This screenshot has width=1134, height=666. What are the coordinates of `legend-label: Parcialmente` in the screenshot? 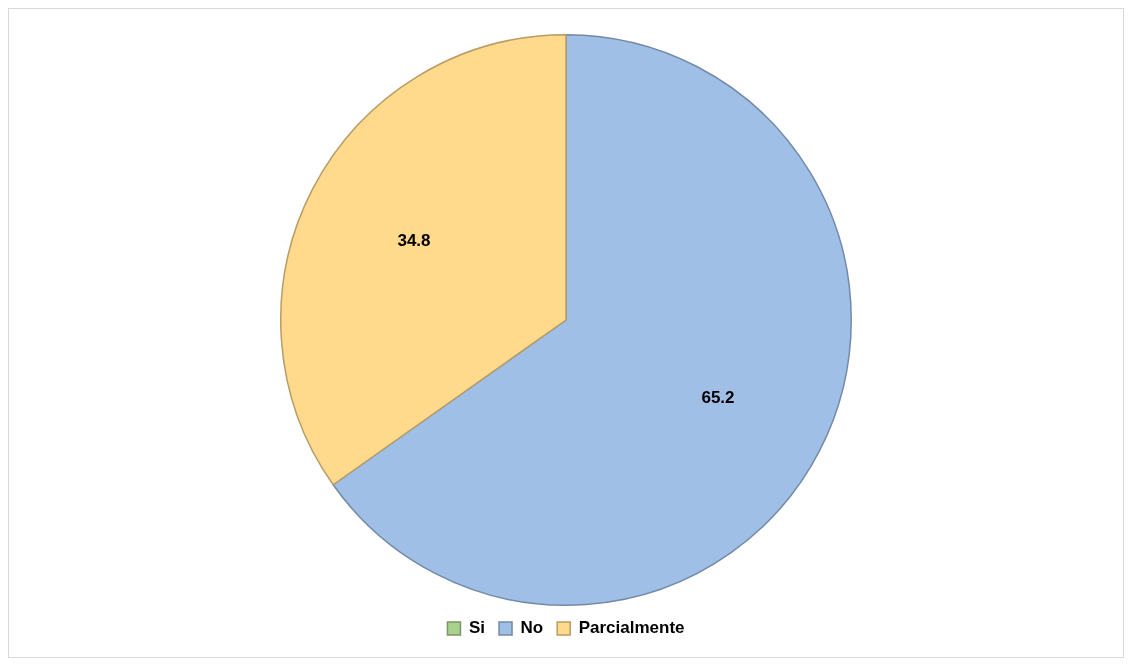 It's located at (631, 628).